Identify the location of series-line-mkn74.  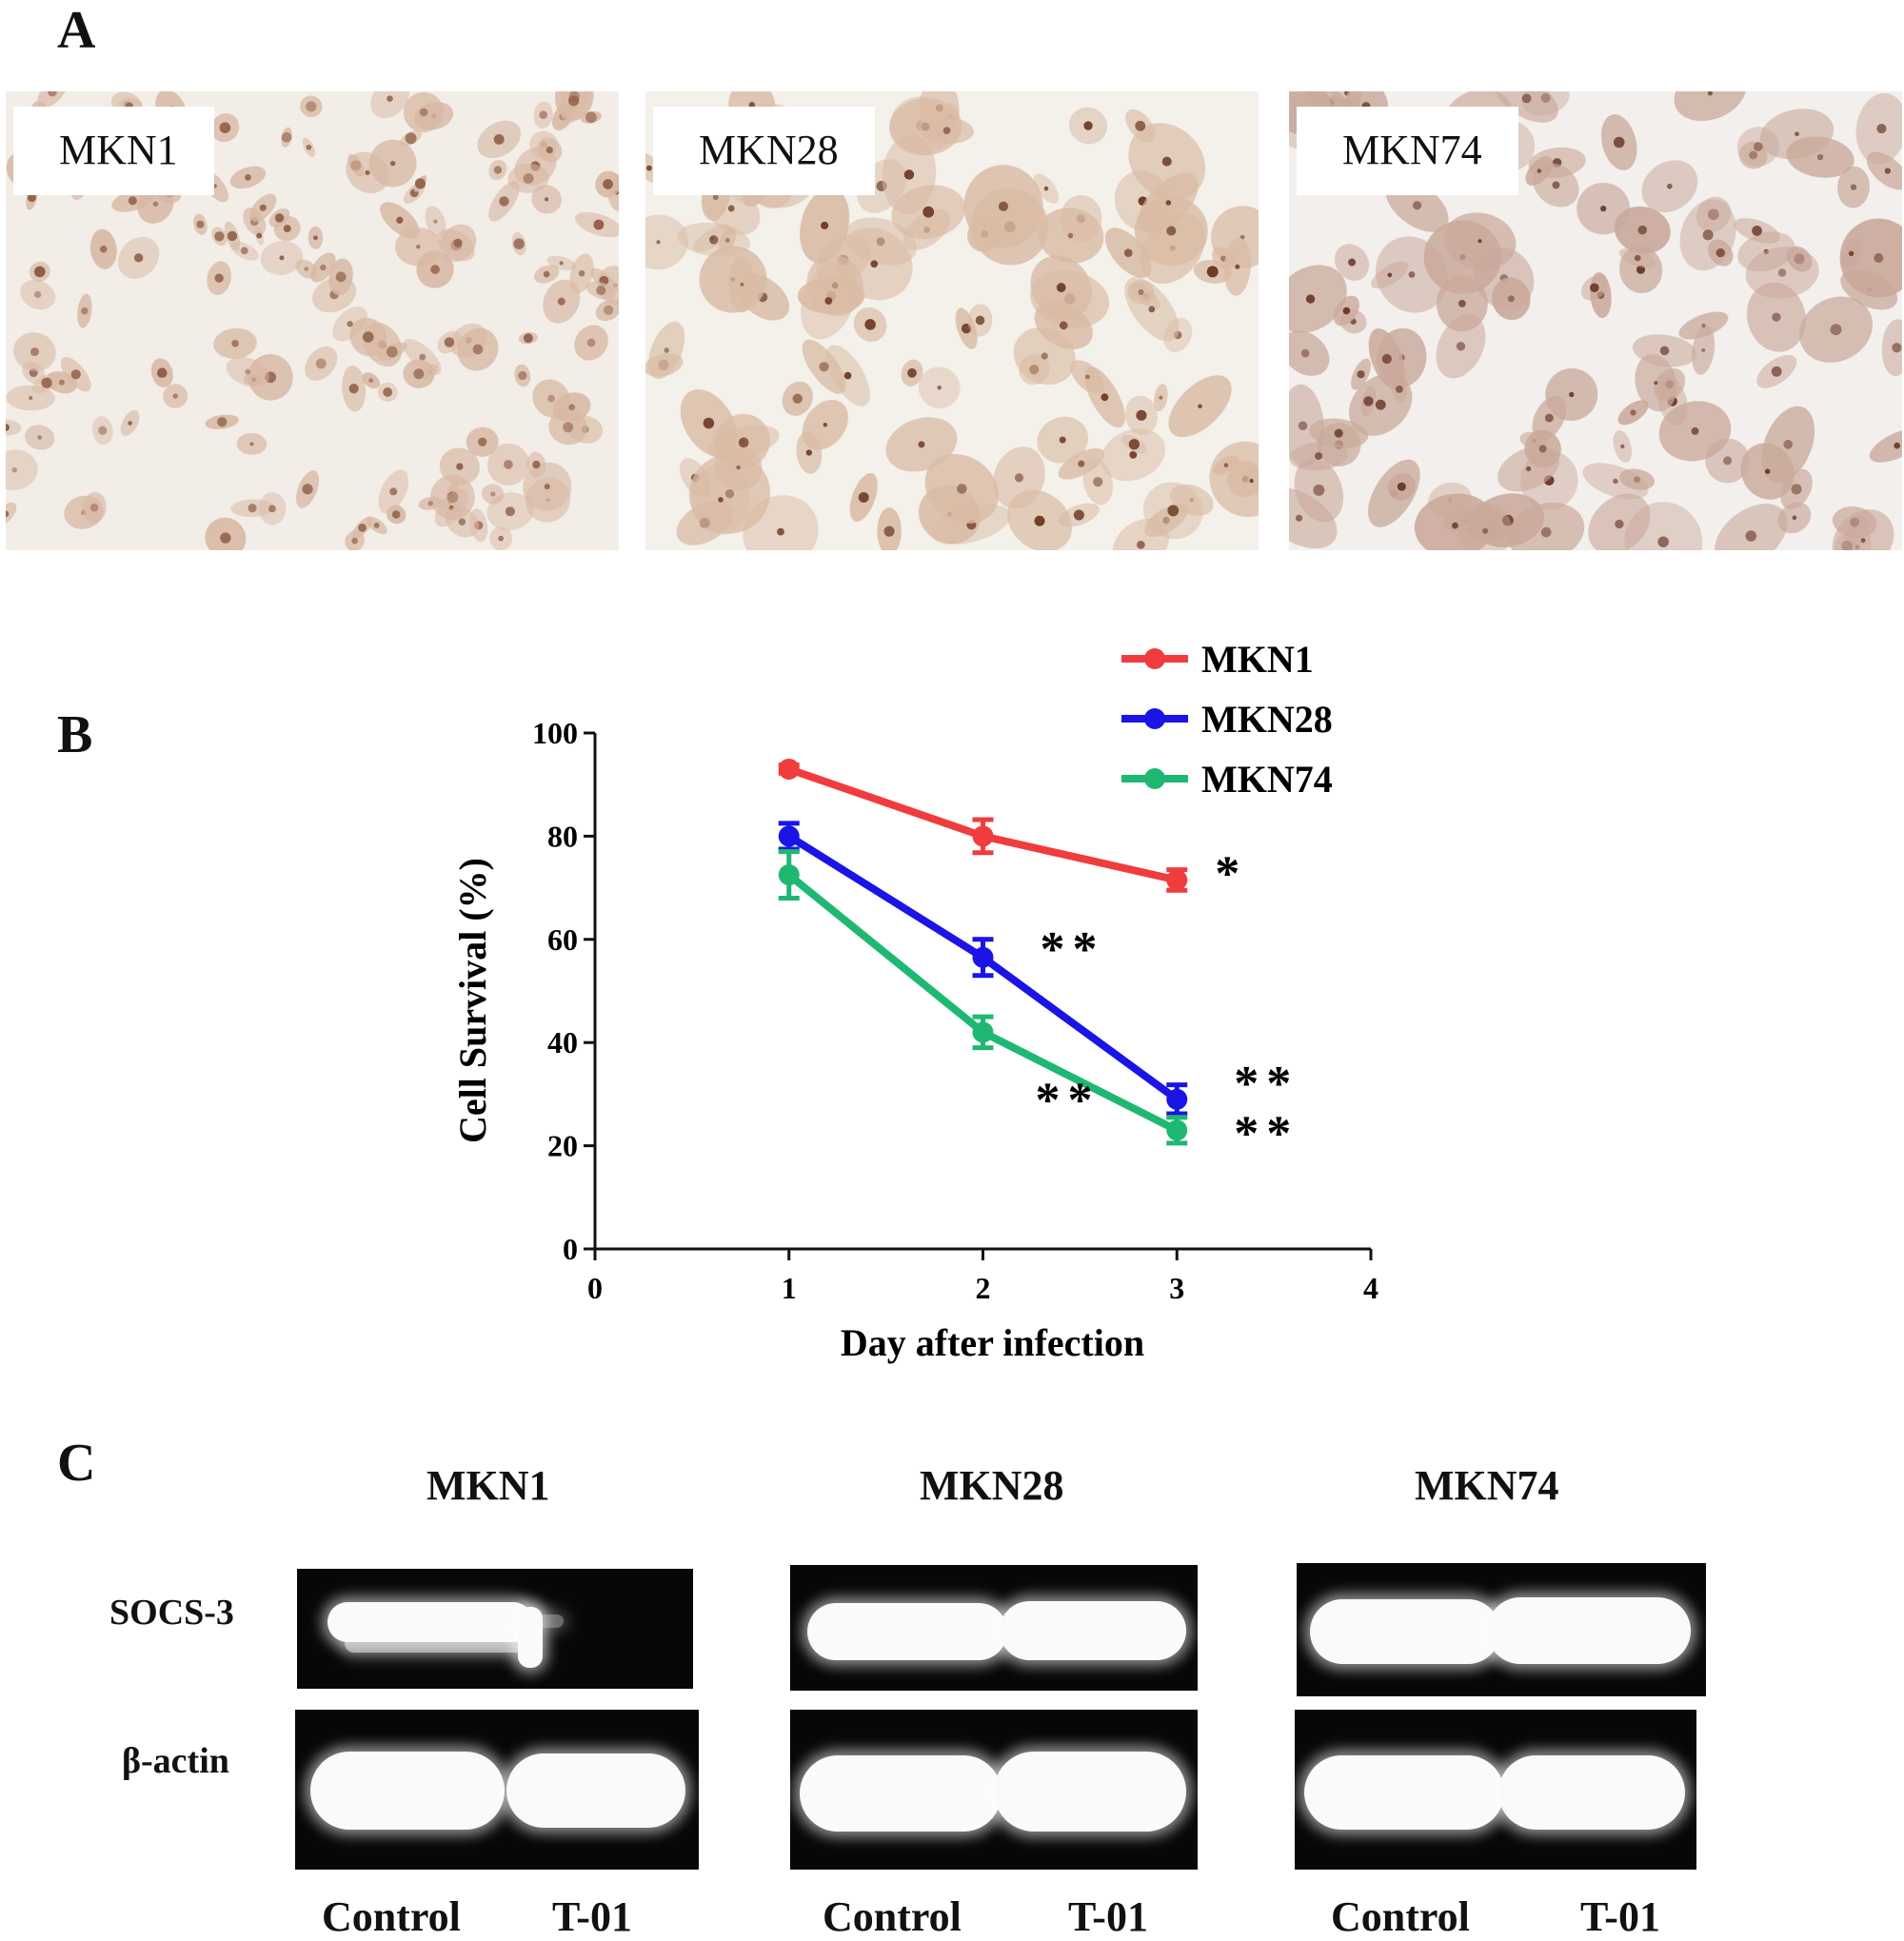
(983, 1003).